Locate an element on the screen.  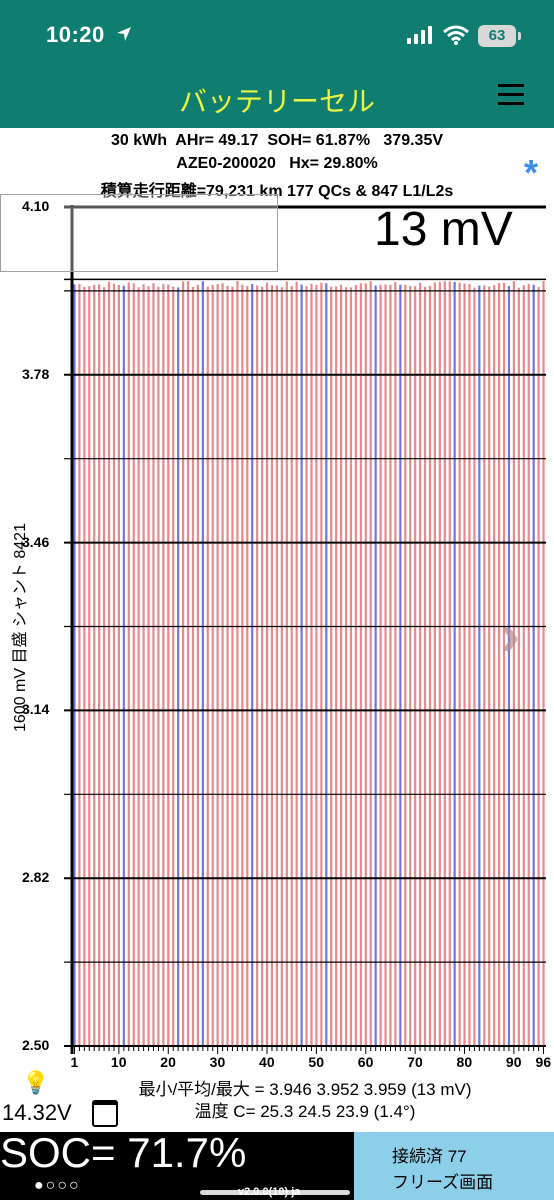
hamburger-menu-icon is located at coordinates (511, 96).